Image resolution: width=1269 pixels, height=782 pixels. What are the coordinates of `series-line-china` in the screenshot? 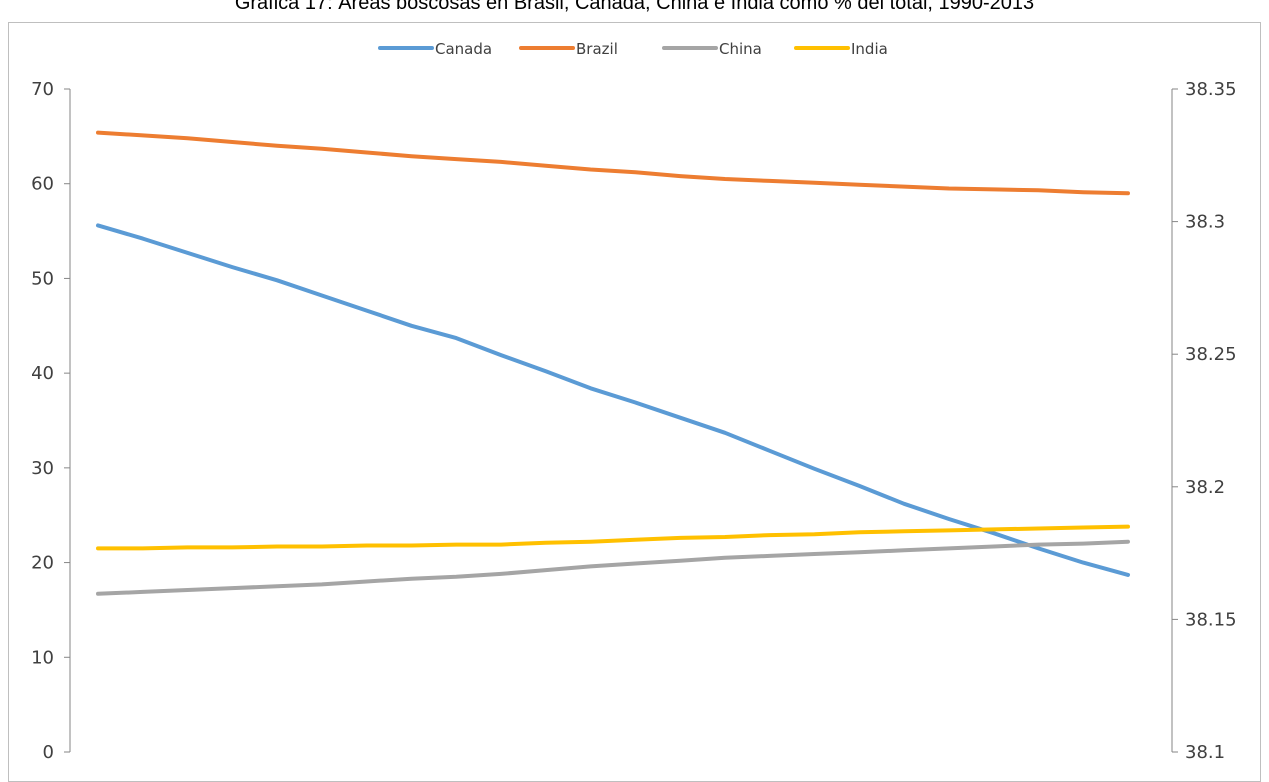 It's located at (613, 567).